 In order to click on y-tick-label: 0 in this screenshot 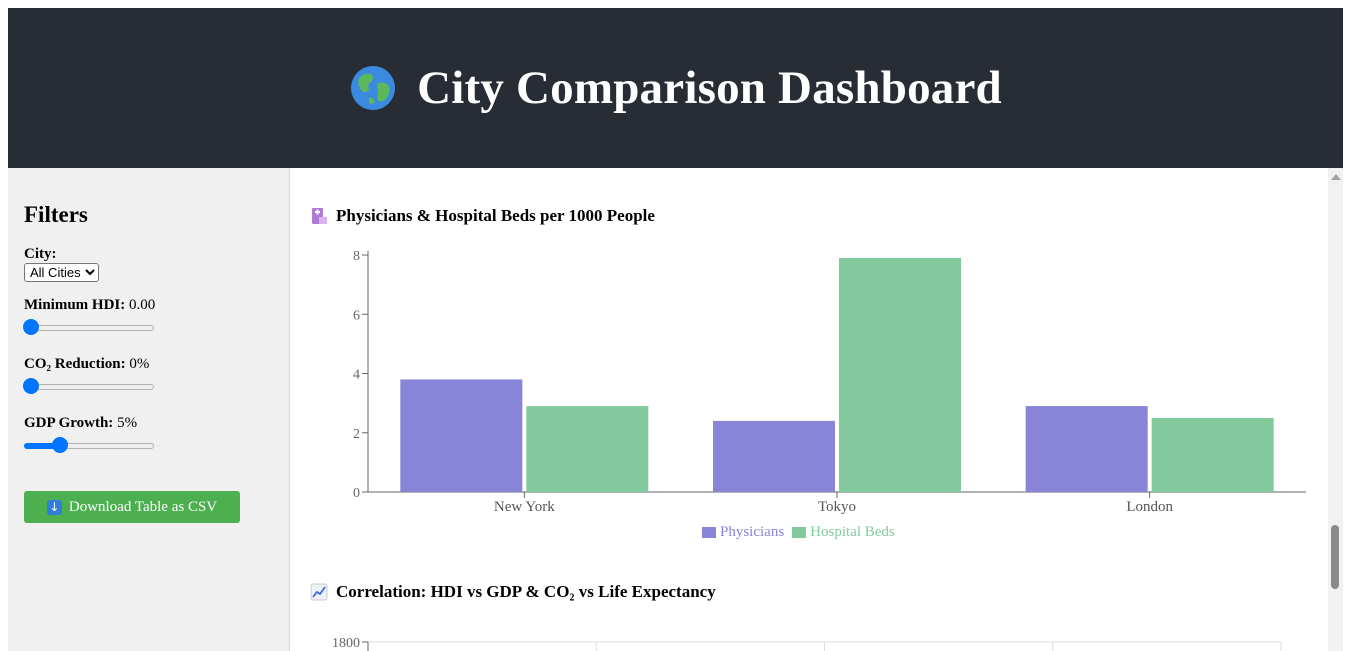, I will do `click(356, 493)`.